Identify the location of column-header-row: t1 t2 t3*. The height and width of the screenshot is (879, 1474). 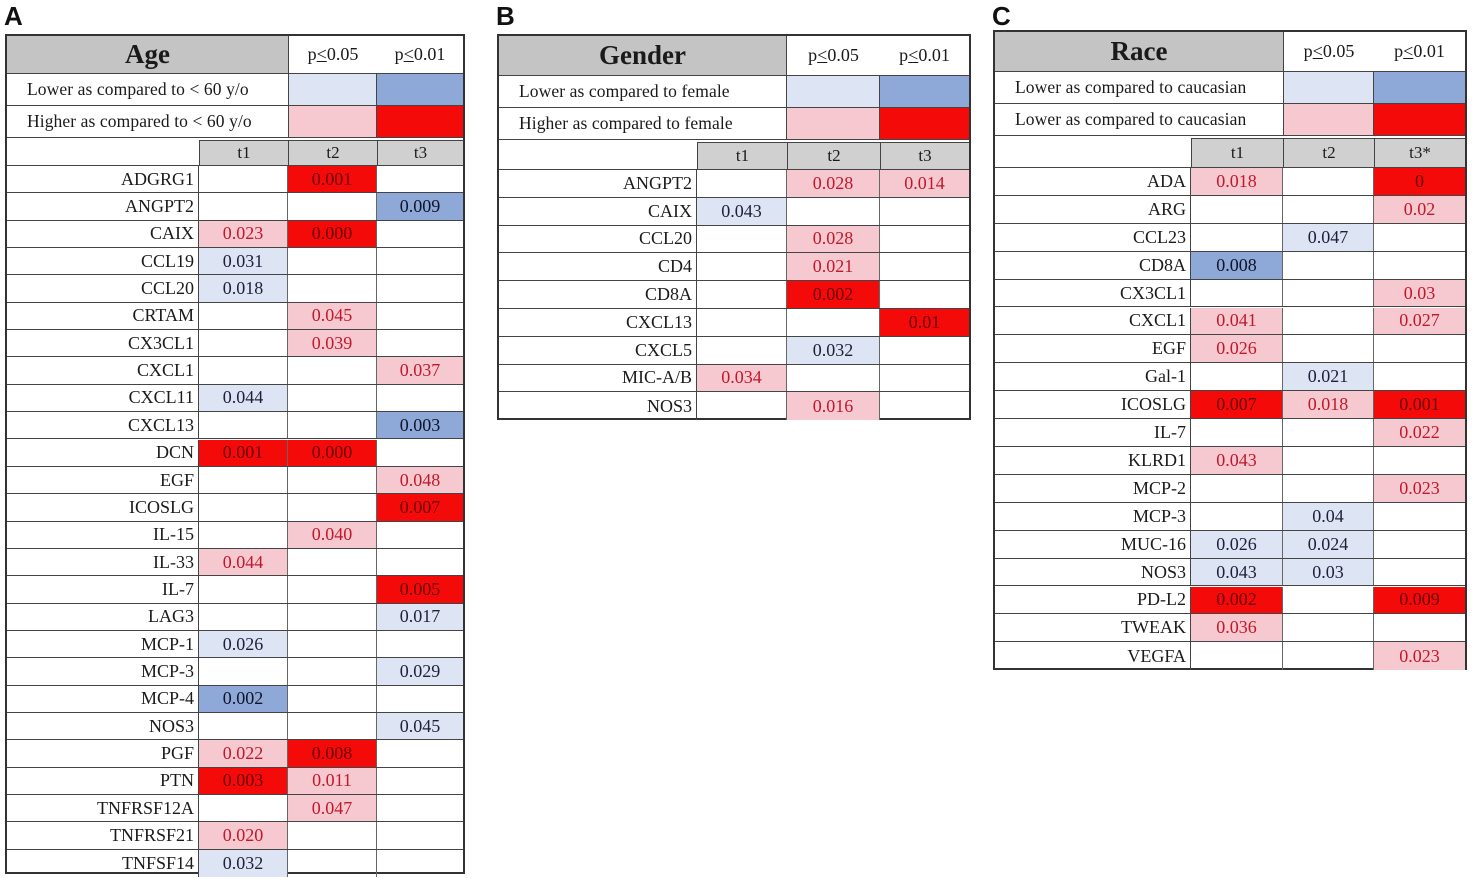
(1230, 153).